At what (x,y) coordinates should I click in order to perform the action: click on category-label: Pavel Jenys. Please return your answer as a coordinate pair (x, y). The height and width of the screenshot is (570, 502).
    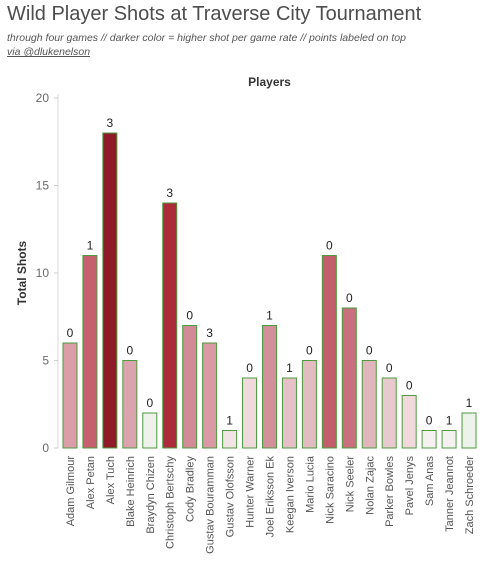
    Looking at the image, I should click on (410, 486).